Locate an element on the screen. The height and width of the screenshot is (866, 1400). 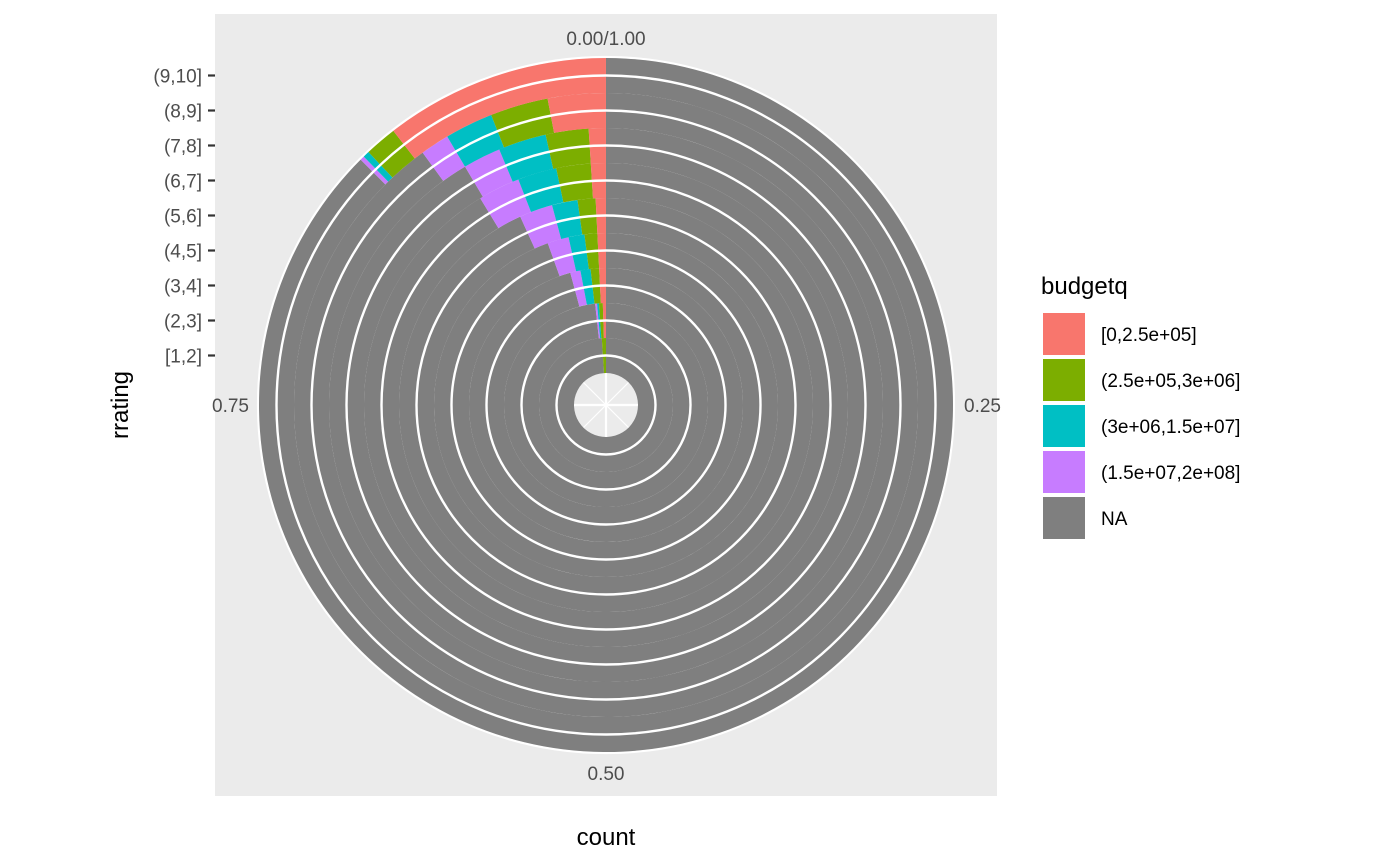
legend-label: NA is located at coordinates (1114, 519).